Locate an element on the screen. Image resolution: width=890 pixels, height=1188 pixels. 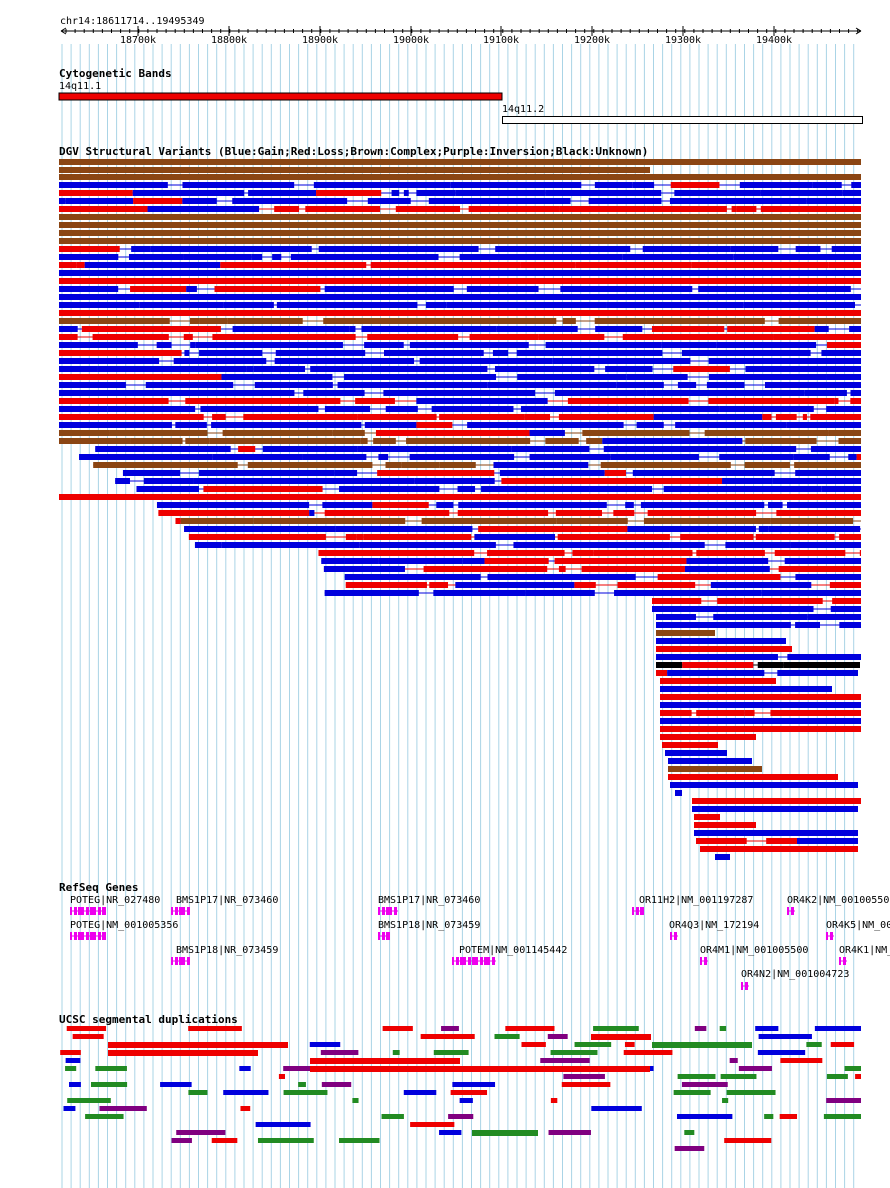
gene-label: POTEM|NM_001145442 is located at coordinates (513, 950).